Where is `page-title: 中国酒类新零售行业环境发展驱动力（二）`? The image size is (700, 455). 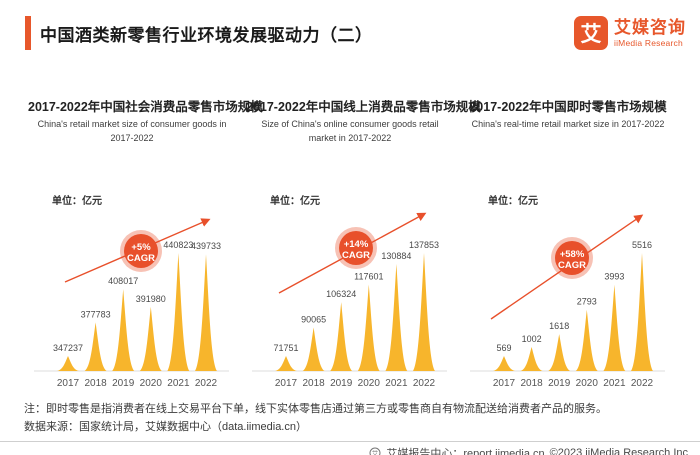
page-title: 中国酒类新零售行业环境发展驱动力（二） is located at coordinates (206, 35).